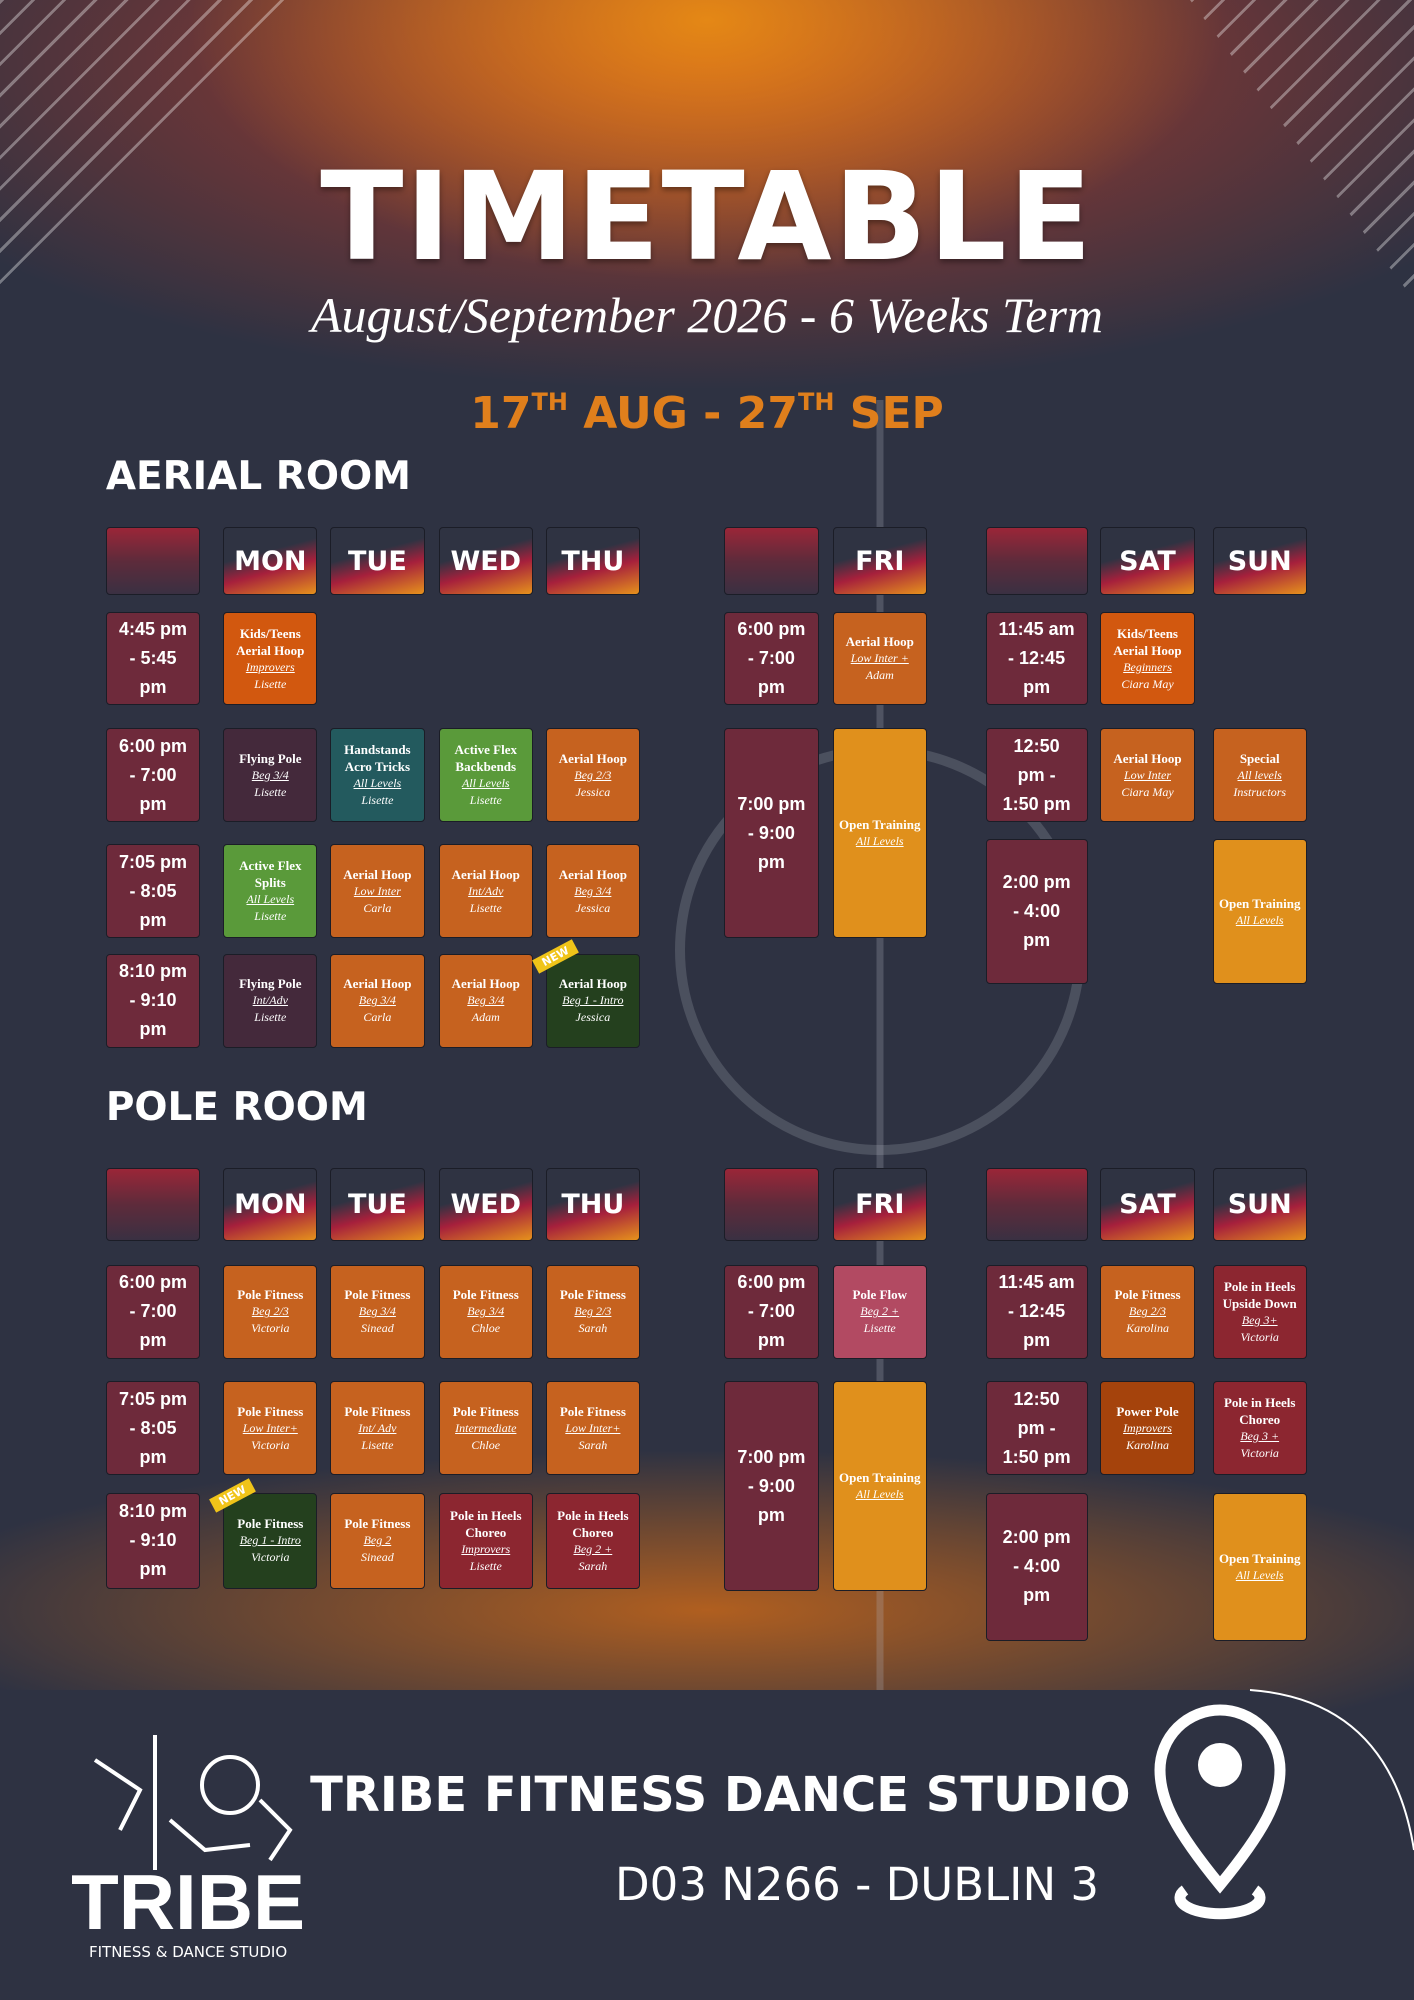  Describe the element at coordinates (188, 1951) in the screenshot. I see `logo-tagline: FITNESS & DANCE STUDIO` at that location.